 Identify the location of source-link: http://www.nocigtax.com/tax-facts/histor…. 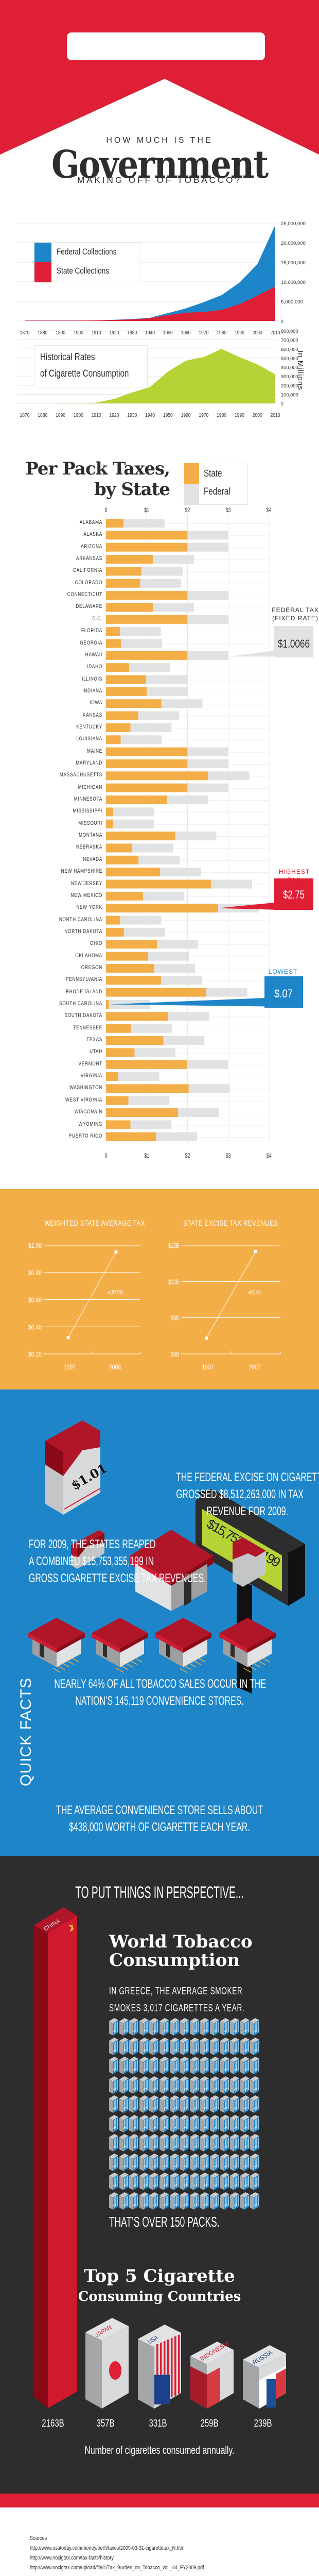
(72, 2558).